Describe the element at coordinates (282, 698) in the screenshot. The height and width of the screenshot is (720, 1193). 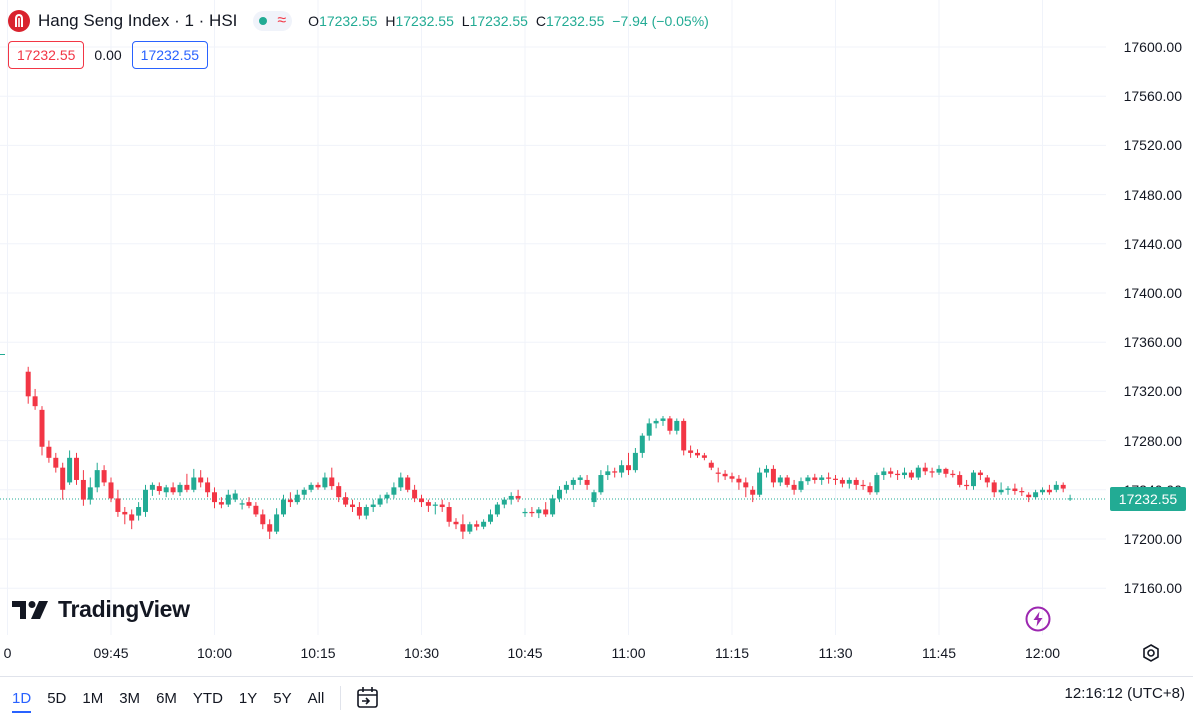
I see `range-5y: 5Y` at that location.